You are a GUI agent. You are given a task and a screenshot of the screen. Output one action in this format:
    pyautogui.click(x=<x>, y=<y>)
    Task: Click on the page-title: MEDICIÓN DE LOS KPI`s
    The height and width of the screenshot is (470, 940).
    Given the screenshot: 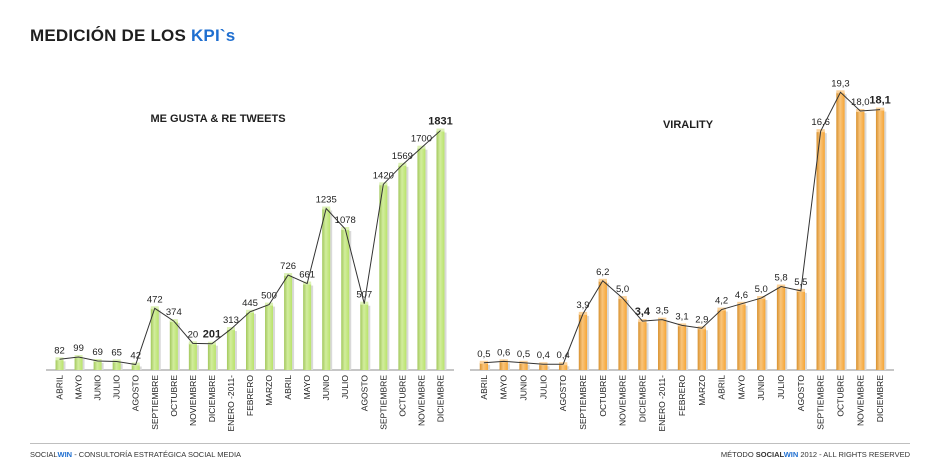 What is the action you would take?
    pyautogui.click(x=132, y=36)
    